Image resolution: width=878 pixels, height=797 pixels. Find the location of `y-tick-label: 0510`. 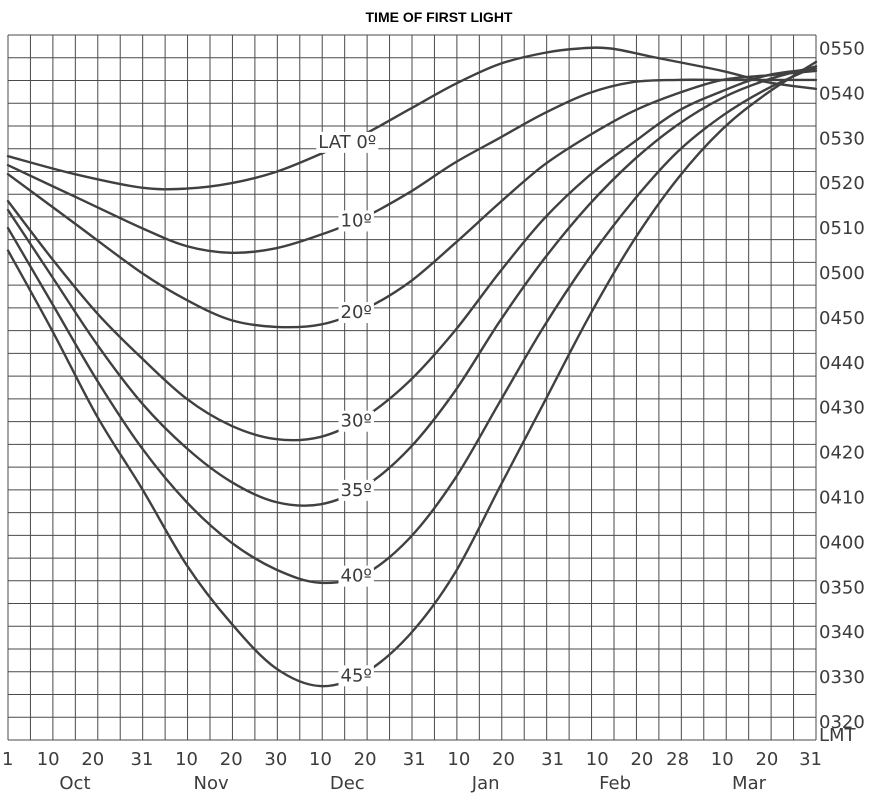

y-tick-label: 0510 is located at coordinates (842, 228).